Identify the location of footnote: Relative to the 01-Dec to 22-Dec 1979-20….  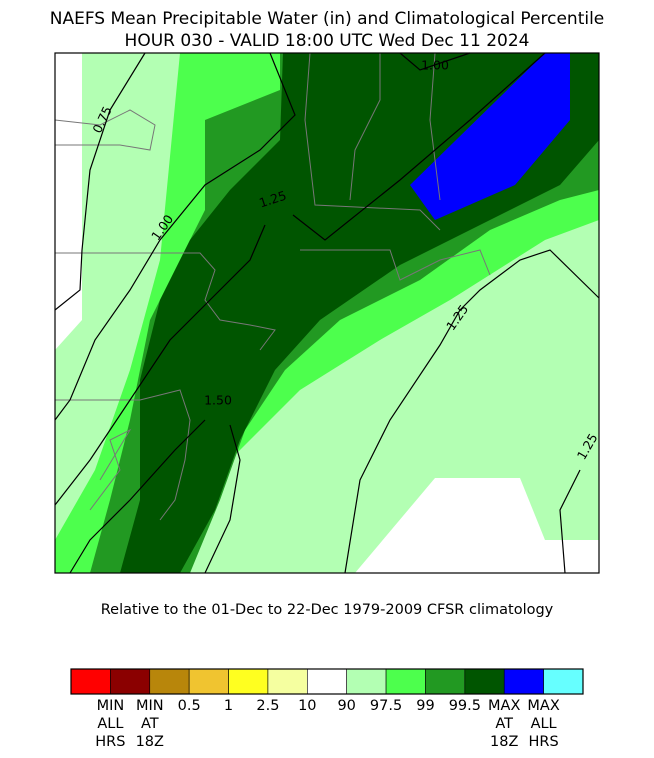
(327, 610).